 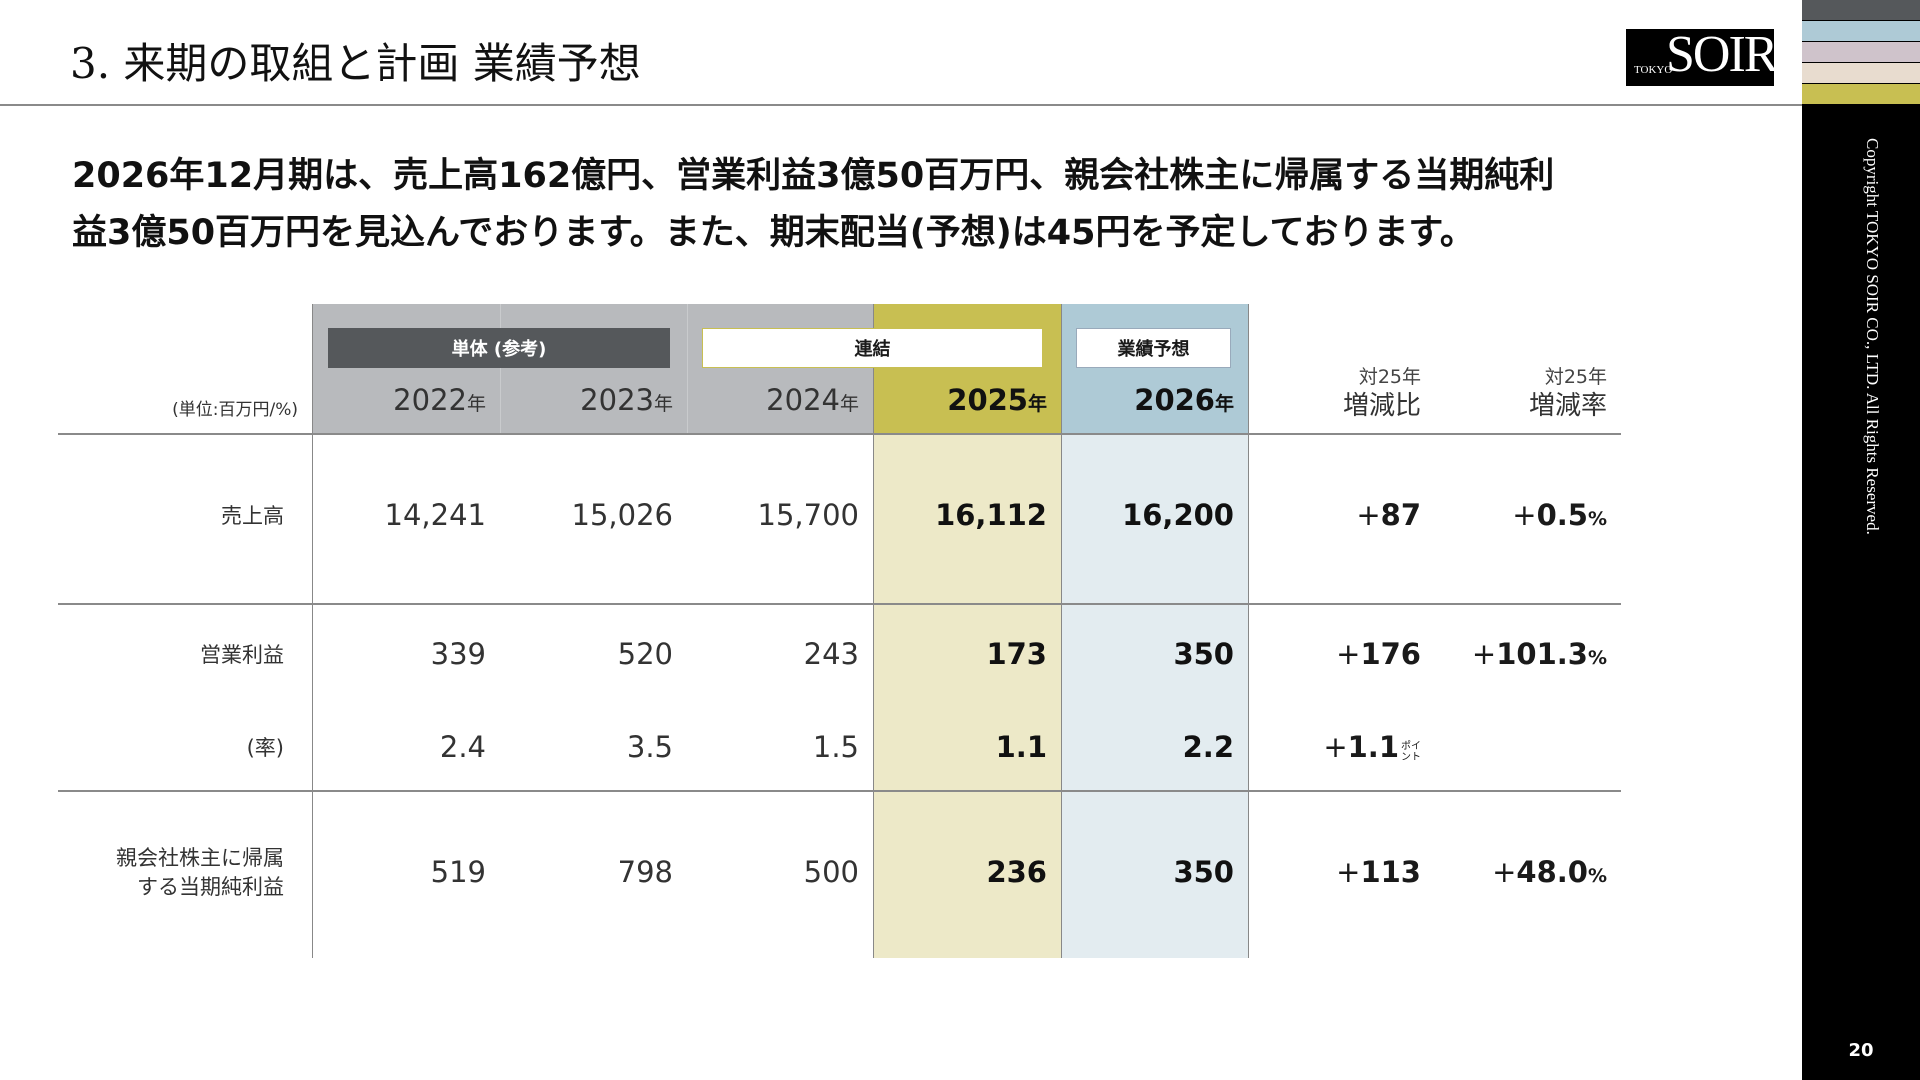 I want to click on page-title: 3. 来期の取組と計画 業績予想, so click(x=355, y=63).